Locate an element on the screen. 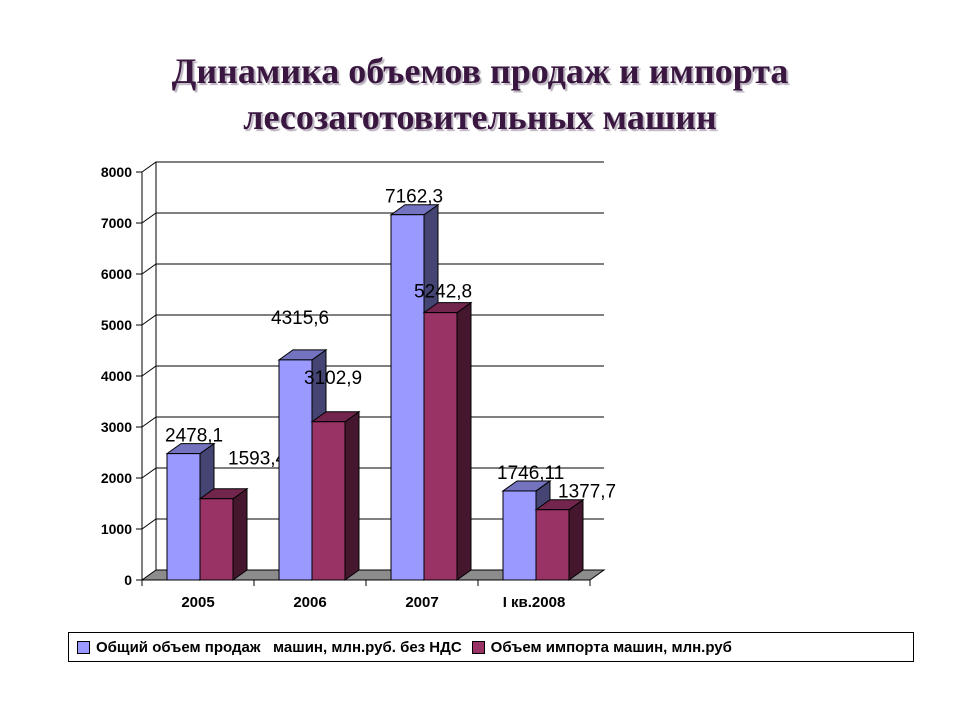 The height and width of the screenshot is (720, 960). legend-item-import: Объем импорта машин, млн.руб is located at coordinates (601, 647).